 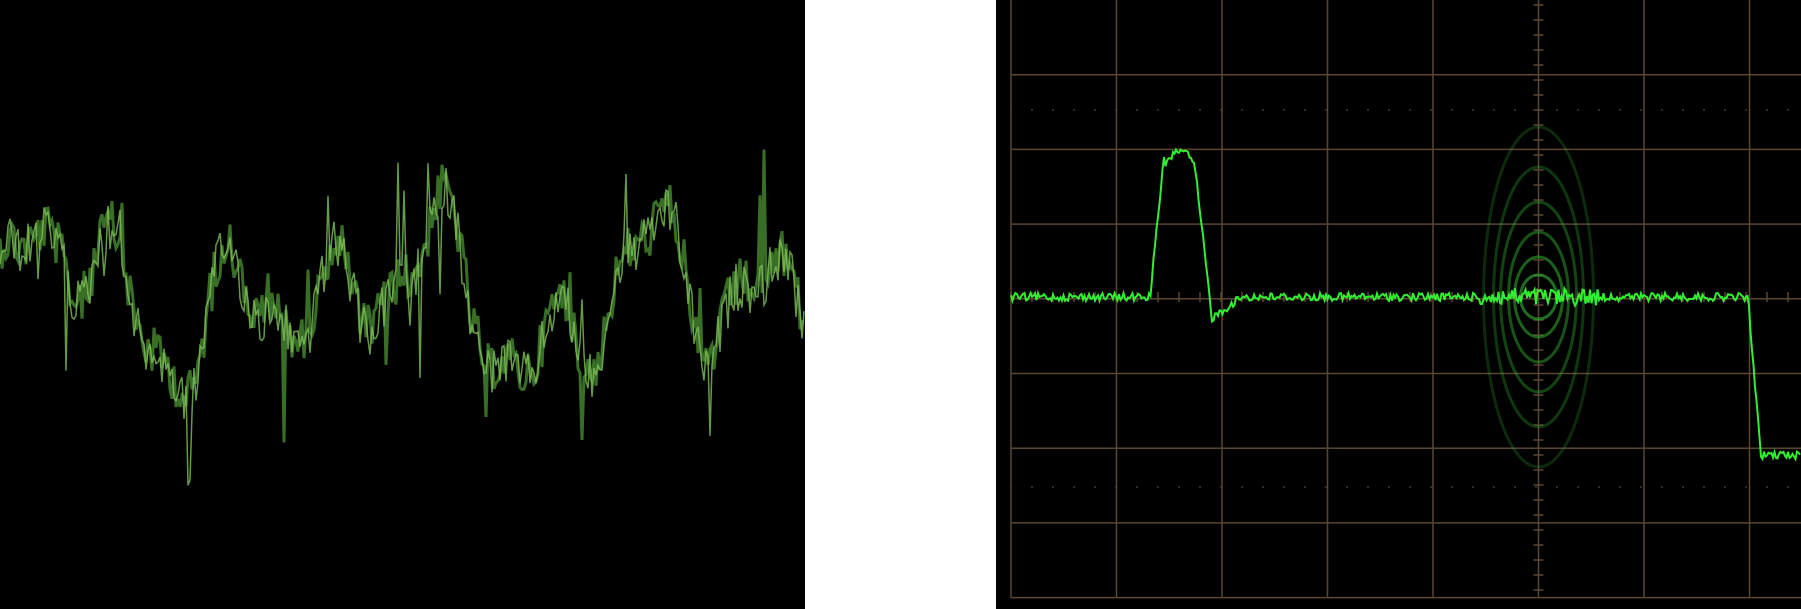 What do you see at coordinates (1538, 297) in the screenshot?
I see `persistence-ring` at bounding box center [1538, 297].